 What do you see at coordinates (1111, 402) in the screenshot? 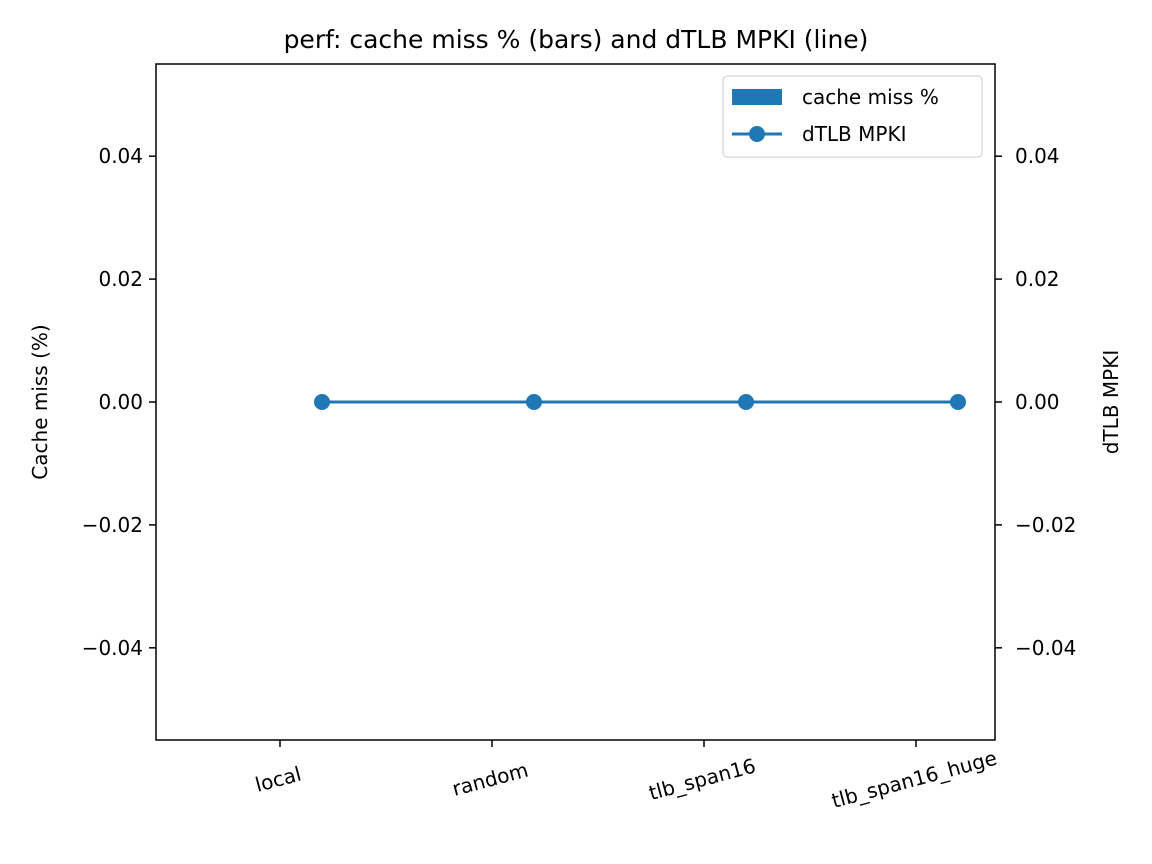
I see `y2-axis-label: dTLB MPKI` at bounding box center [1111, 402].